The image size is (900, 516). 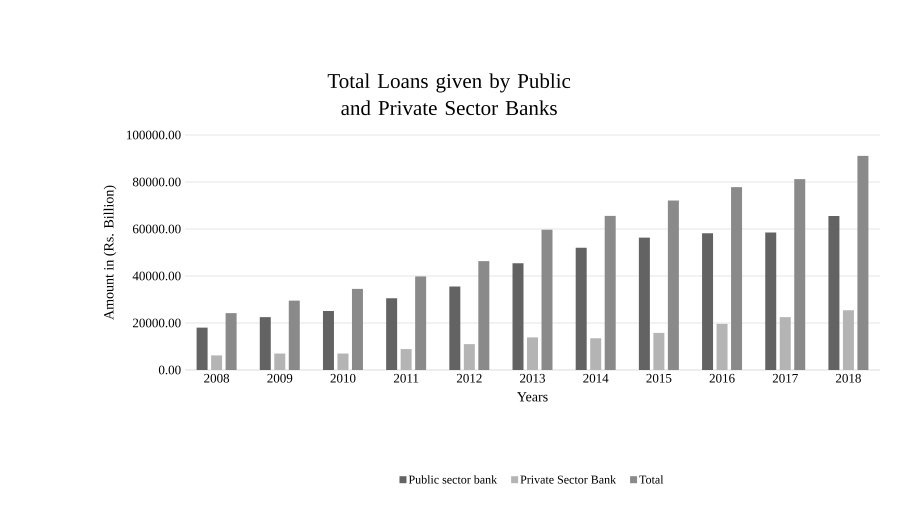 I want to click on x-tick-label: 2015, so click(x=659, y=378).